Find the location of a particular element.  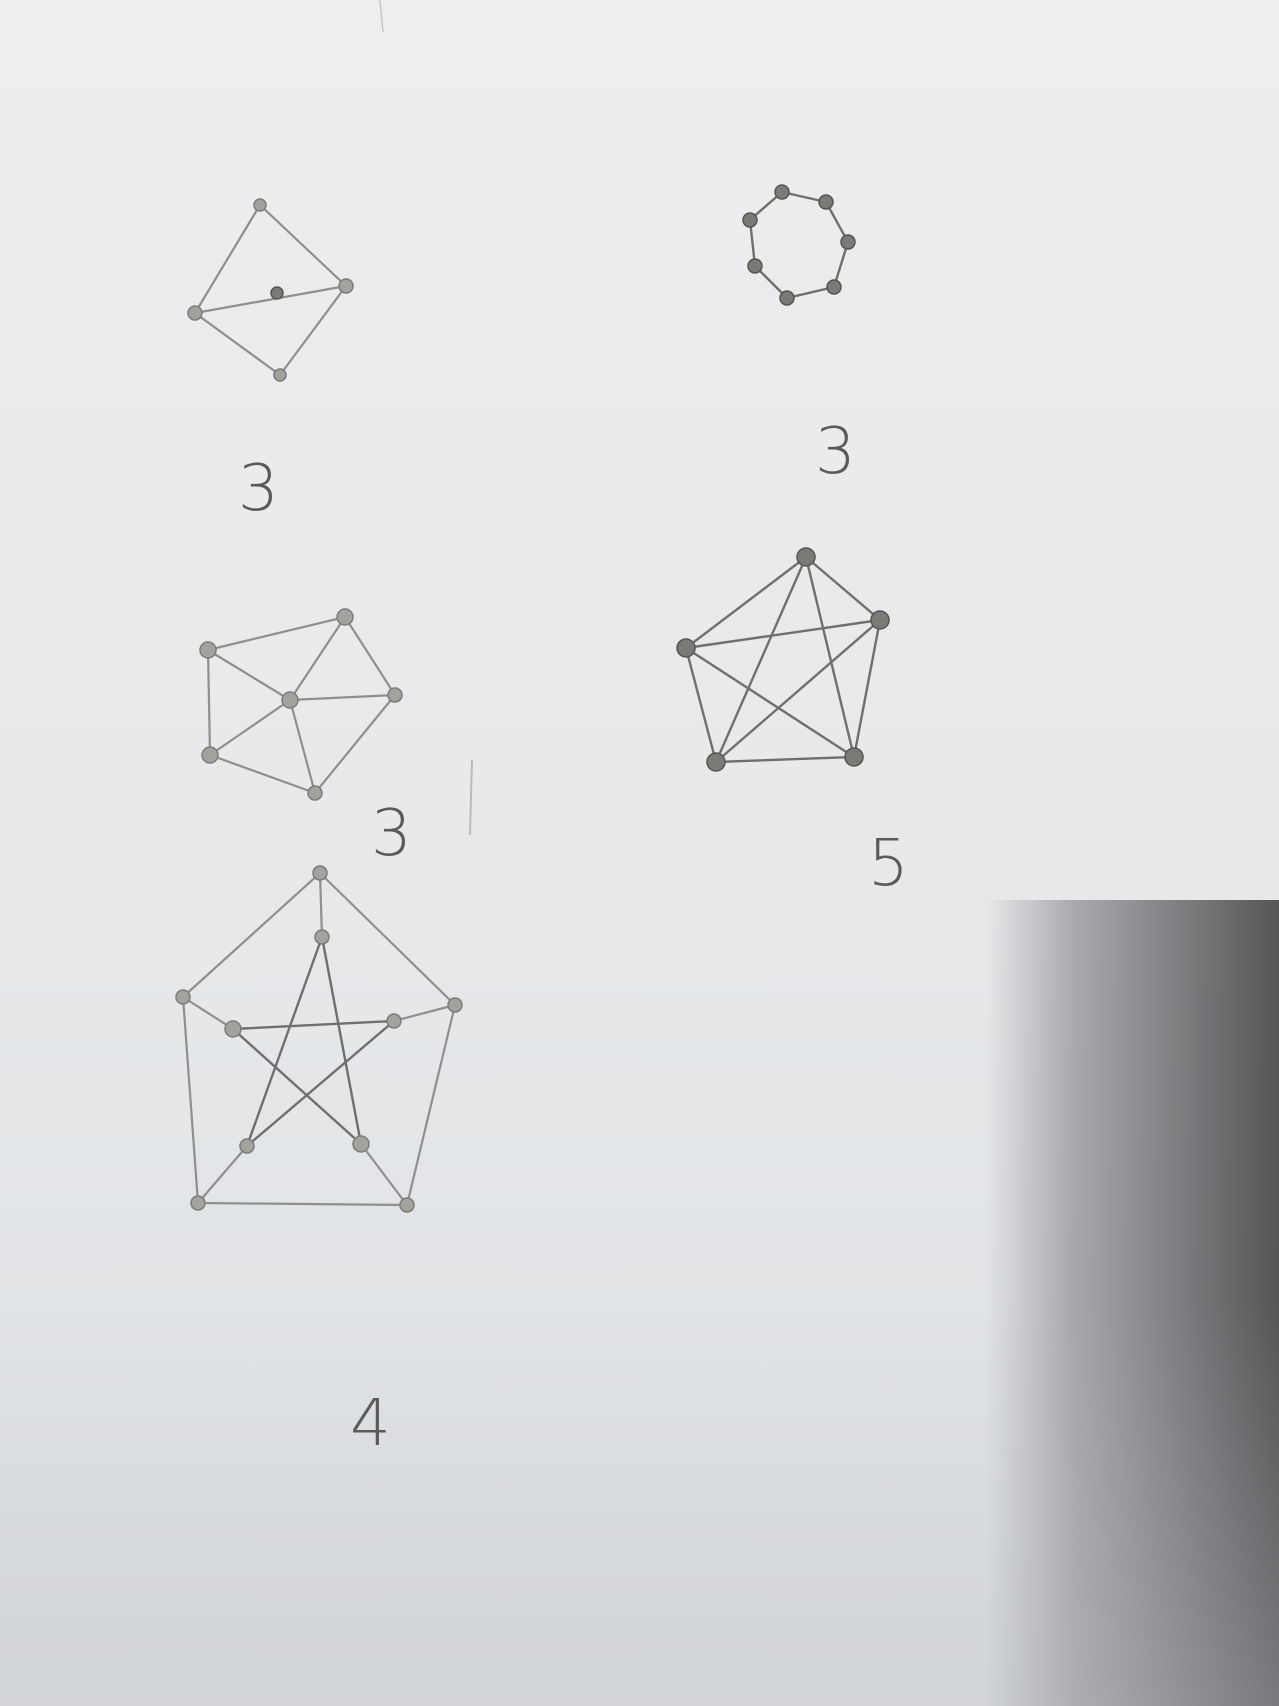

graph-wheel is located at coordinates (301, 704).